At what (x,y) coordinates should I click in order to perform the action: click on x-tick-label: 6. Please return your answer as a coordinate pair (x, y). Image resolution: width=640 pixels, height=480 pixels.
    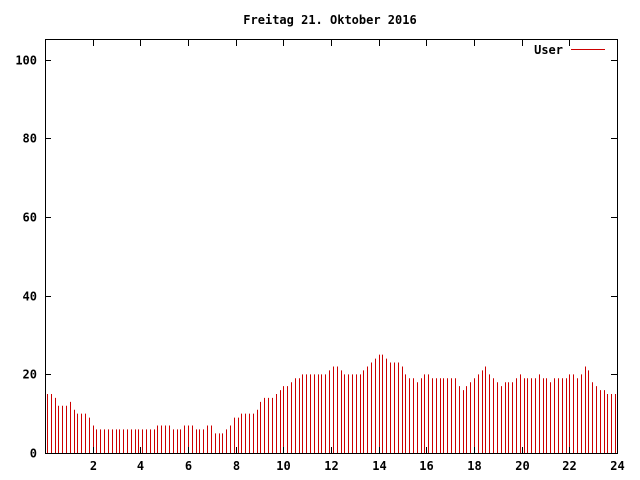
    Looking at the image, I should click on (188, 466).